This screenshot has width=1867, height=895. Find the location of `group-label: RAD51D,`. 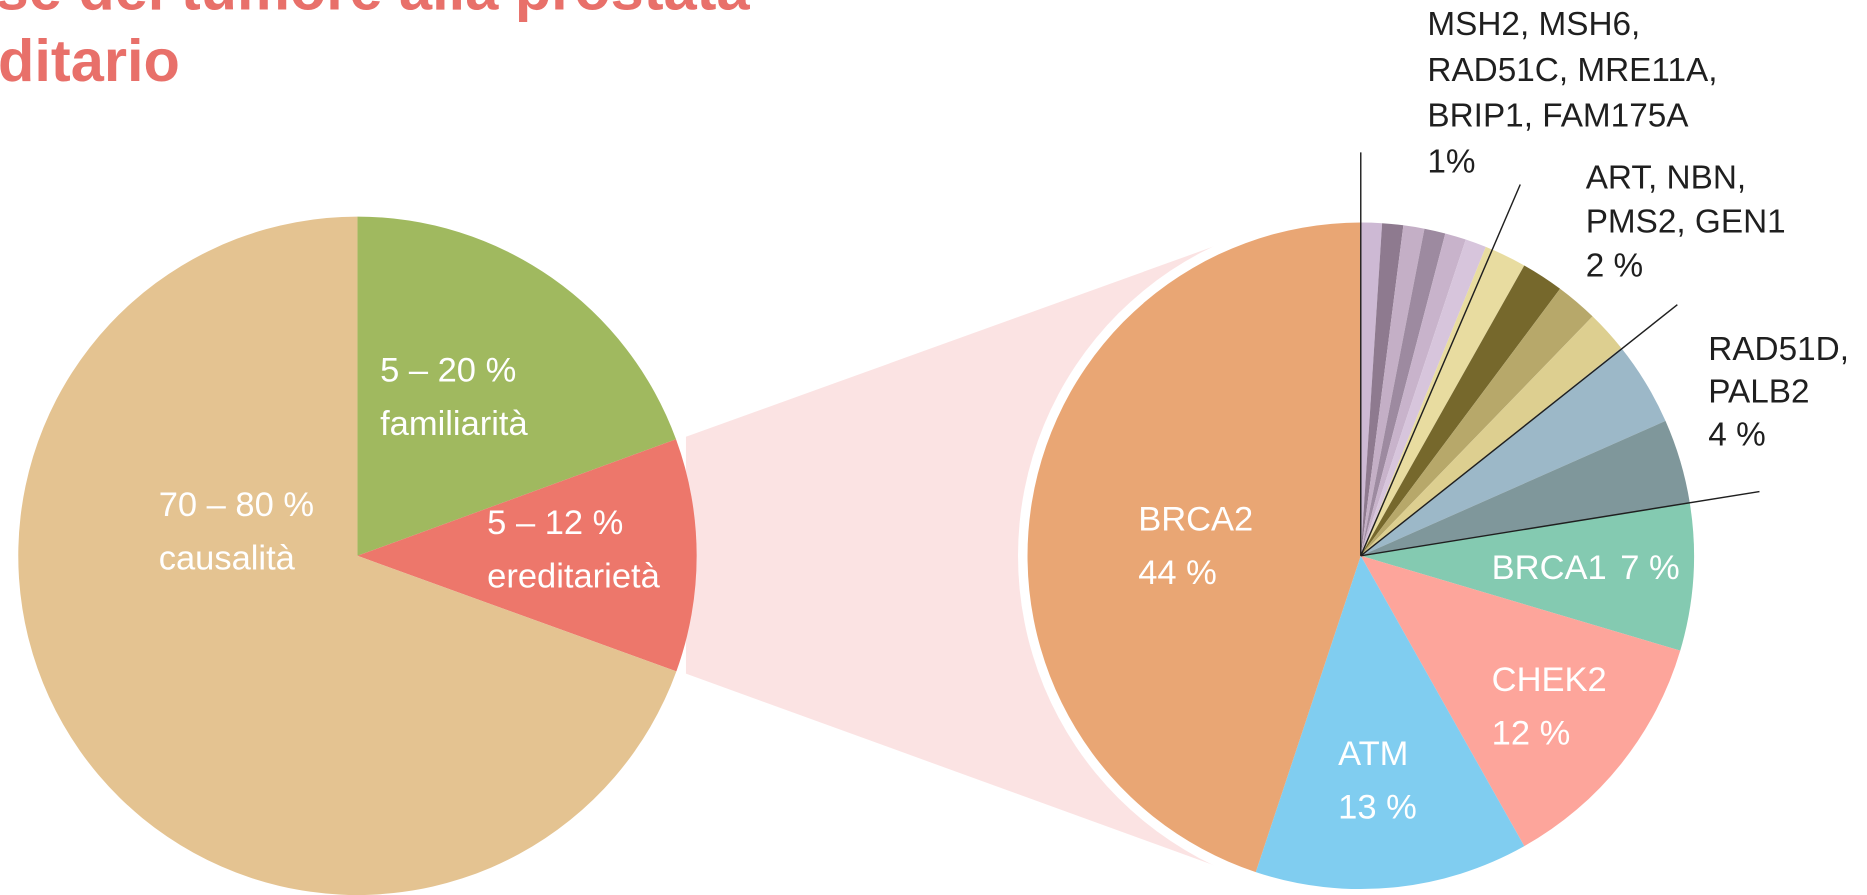

group-label: RAD51D, is located at coordinates (1778, 349).